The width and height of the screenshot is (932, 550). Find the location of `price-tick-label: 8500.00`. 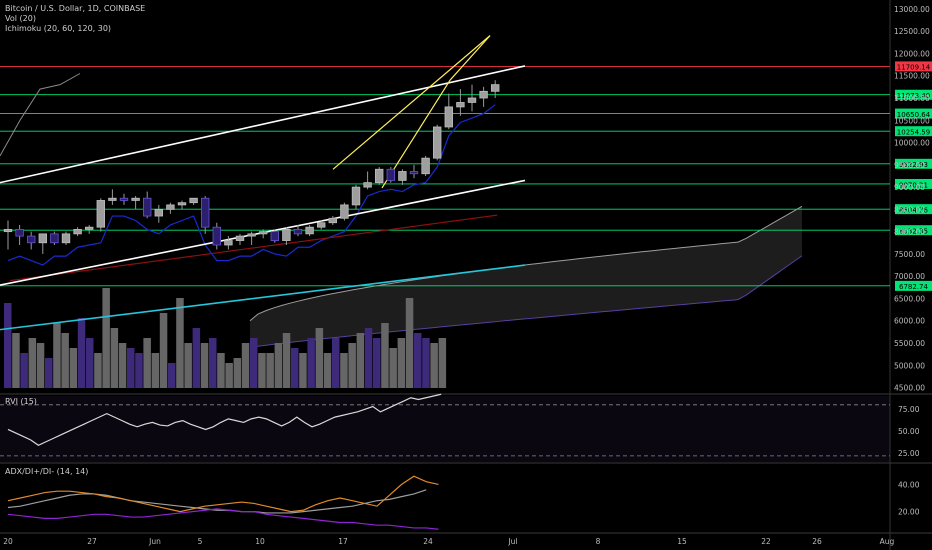

price-tick-label: 8500.00 is located at coordinates (909, 209).